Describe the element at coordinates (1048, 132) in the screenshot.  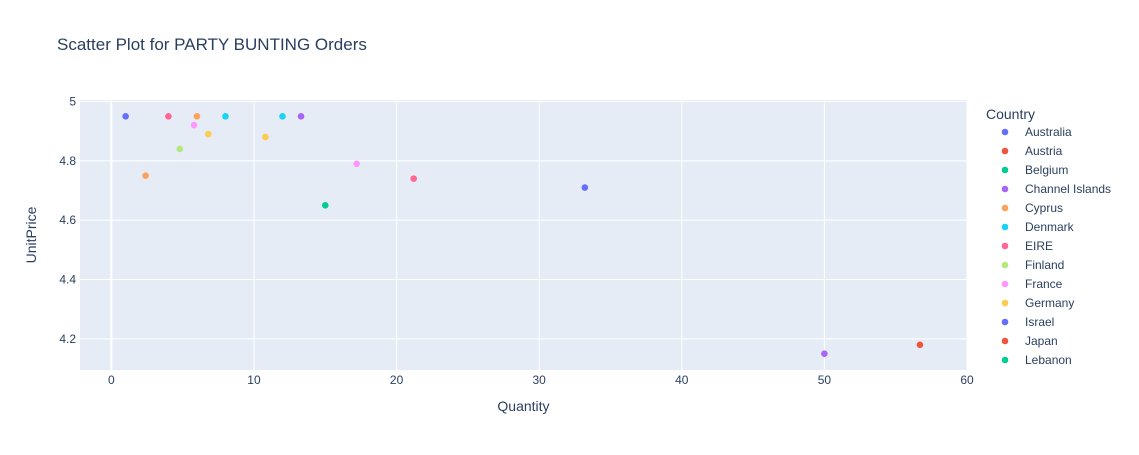
I see `legend-label: Australia` at that location.